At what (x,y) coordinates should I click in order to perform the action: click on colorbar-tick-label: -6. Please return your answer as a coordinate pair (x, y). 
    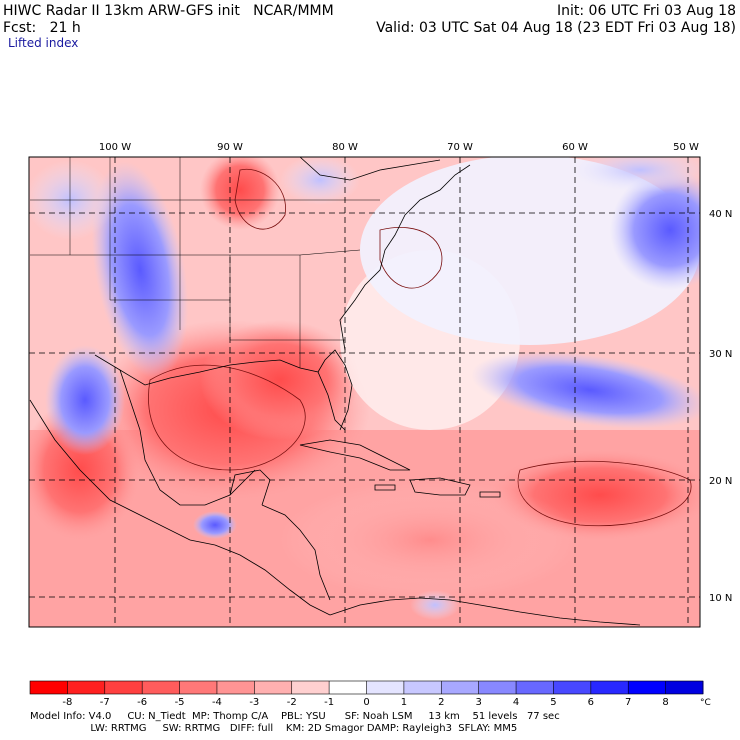
    Looking at the image, I should click on (142, 702).